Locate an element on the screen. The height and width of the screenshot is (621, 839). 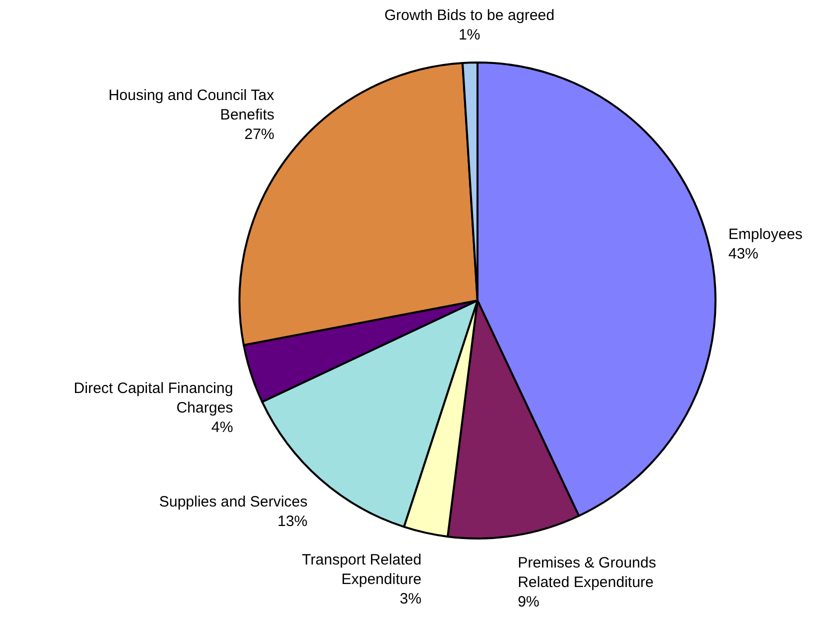
data-label: 13% is located at coordinates (292, 521).